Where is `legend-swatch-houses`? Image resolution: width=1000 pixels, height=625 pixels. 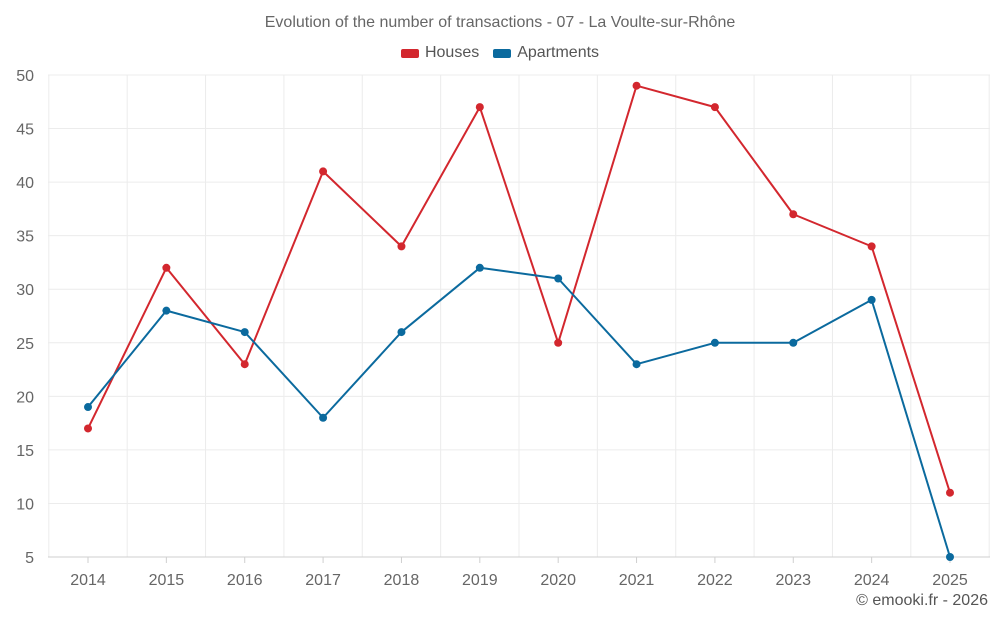
legend-swatch-houses is located at coordinates (409, 53).